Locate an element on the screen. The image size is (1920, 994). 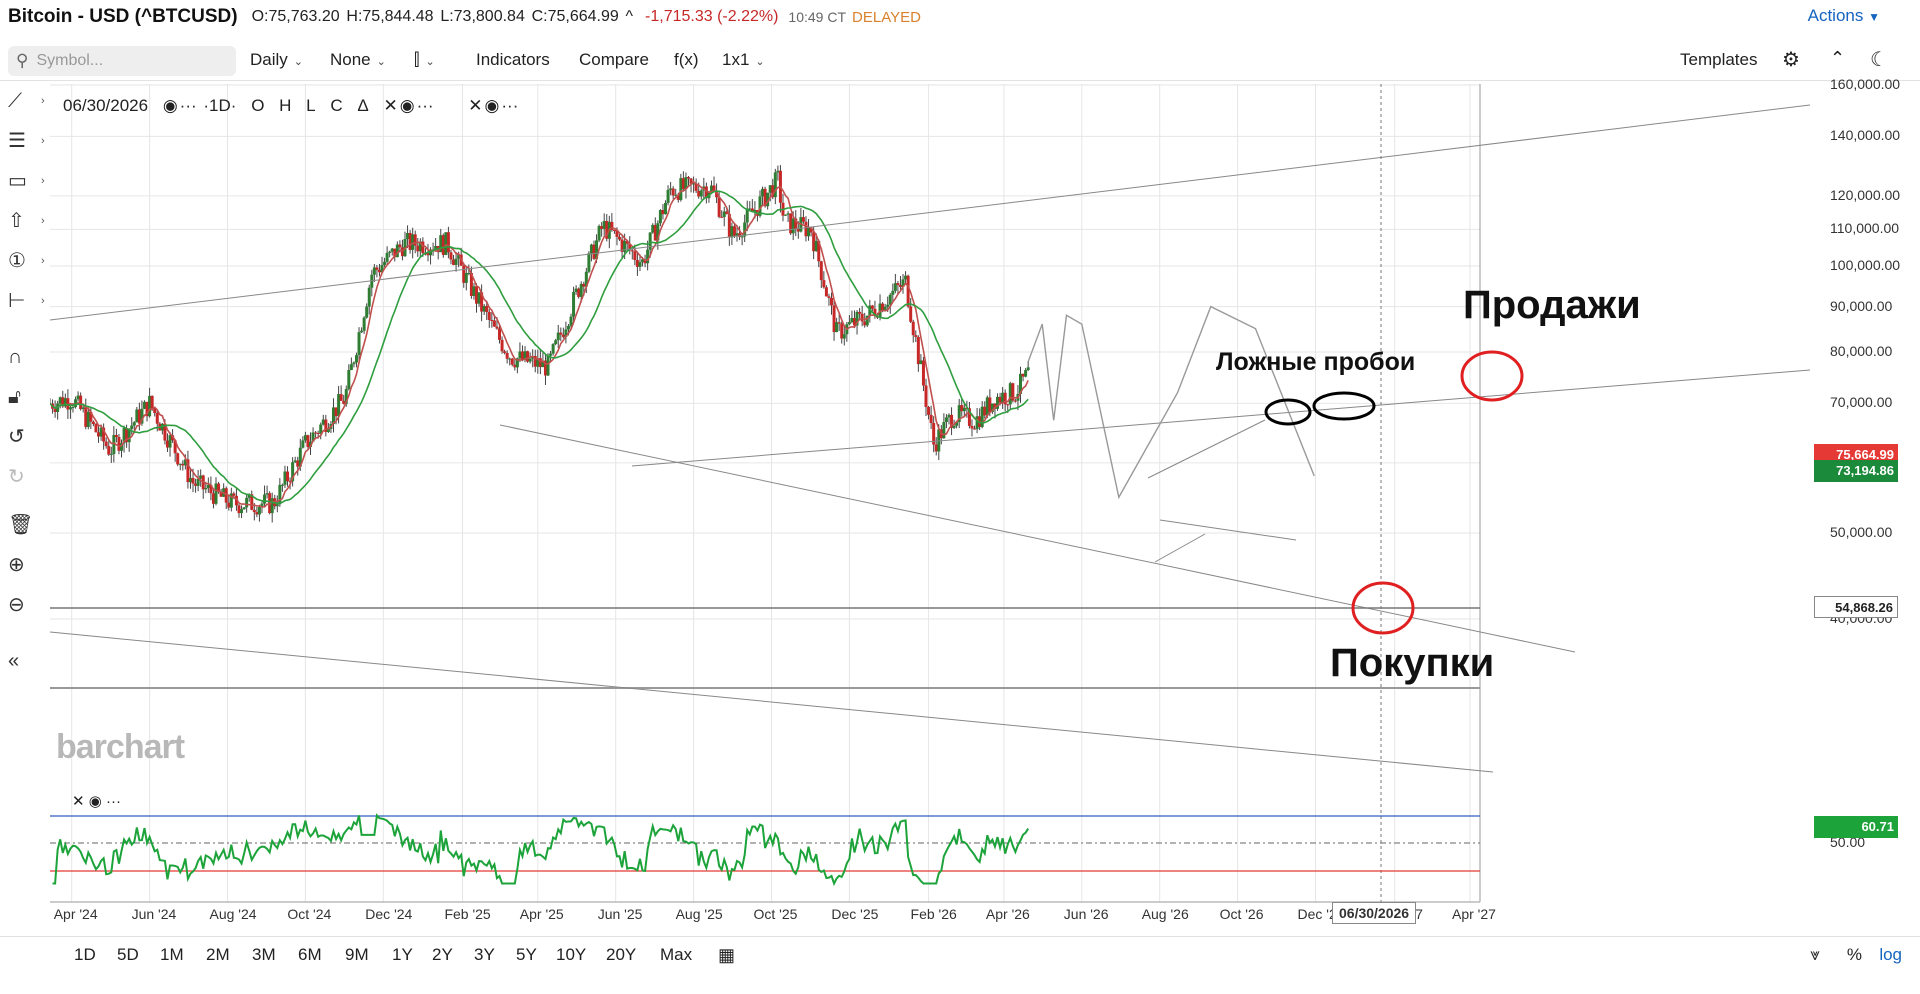
quote-close: C:75,664.99 is located at coordinates (575, 16).